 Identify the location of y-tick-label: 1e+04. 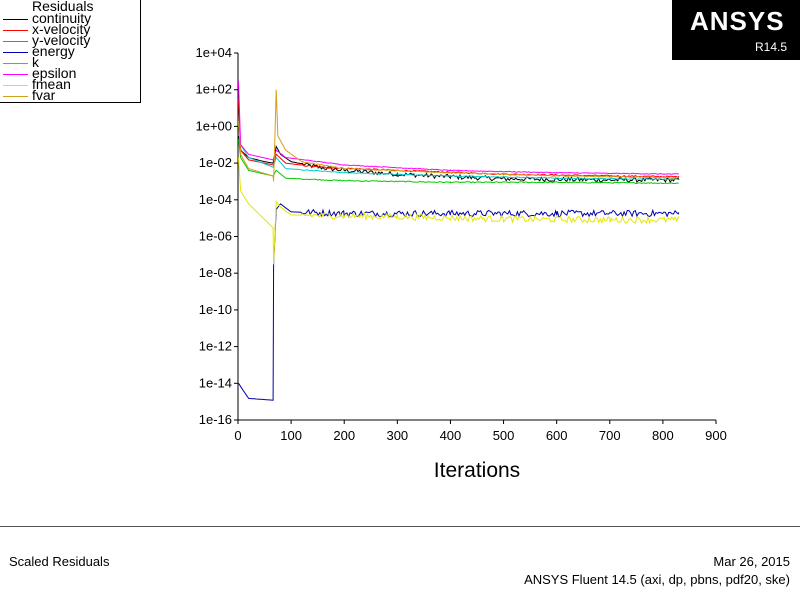
(213, 52).